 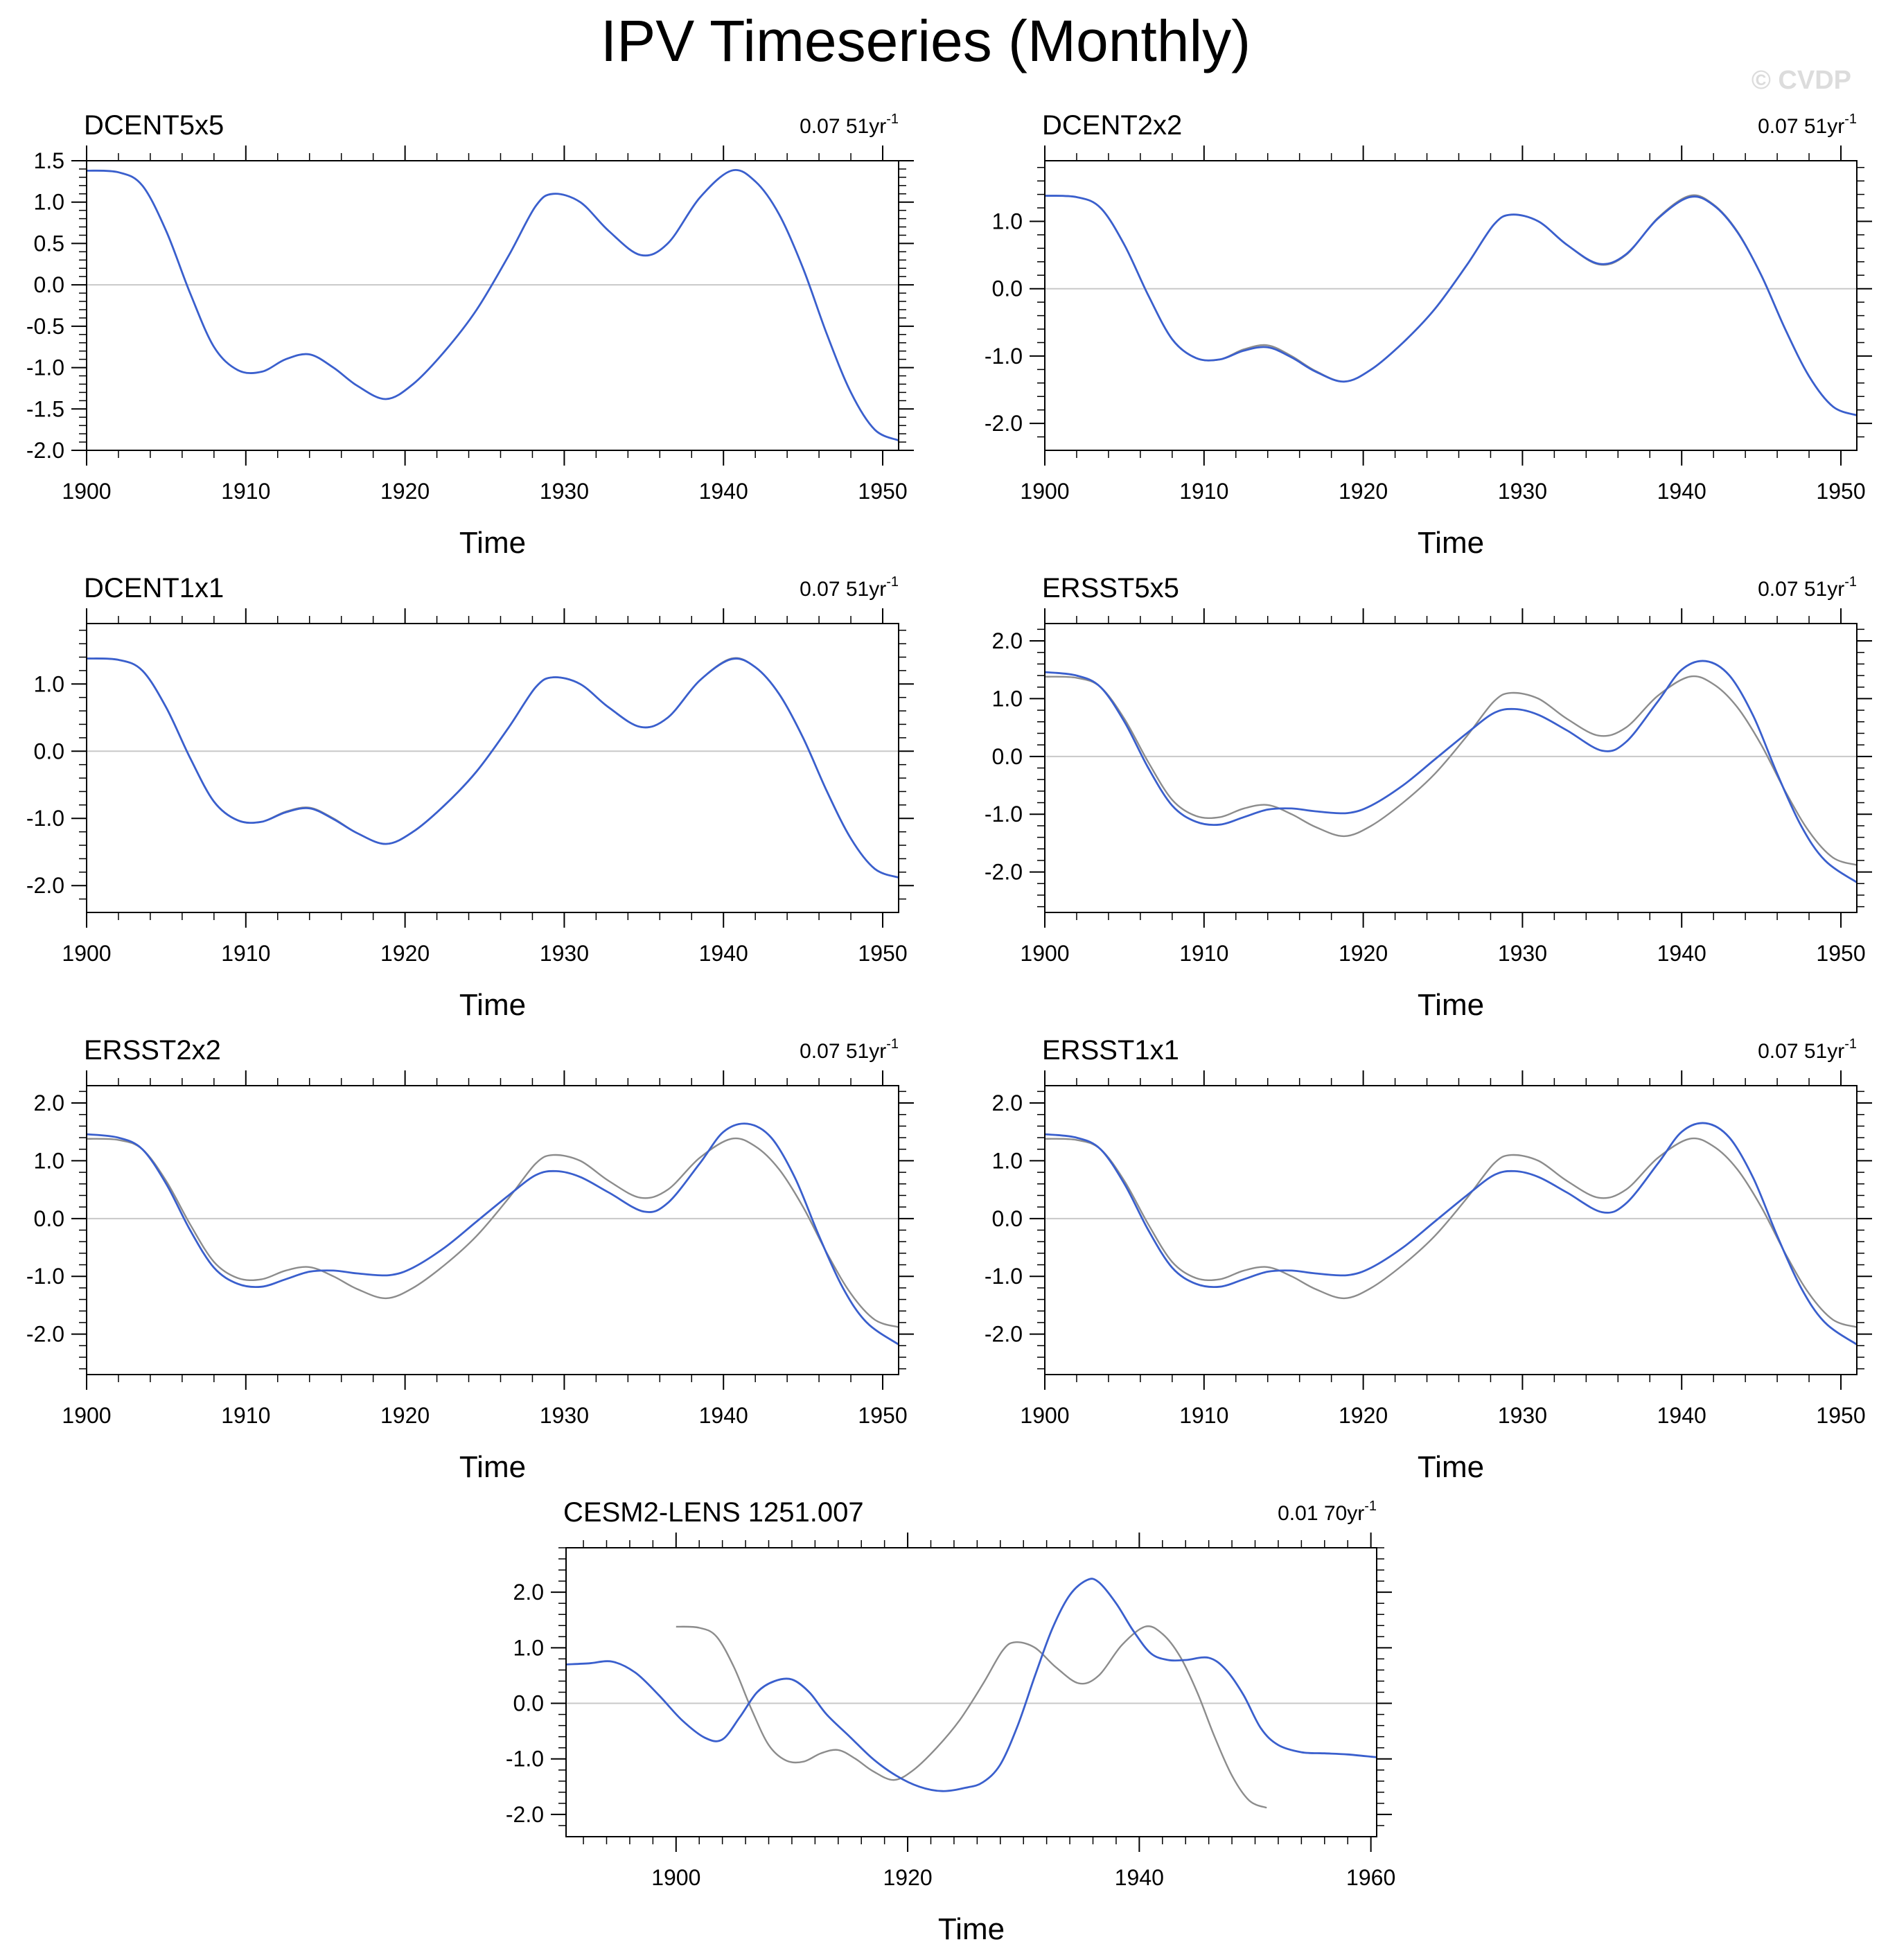 I want to click on trend-label: 0.01 70yr-1, so click(x=1327, y=1512).